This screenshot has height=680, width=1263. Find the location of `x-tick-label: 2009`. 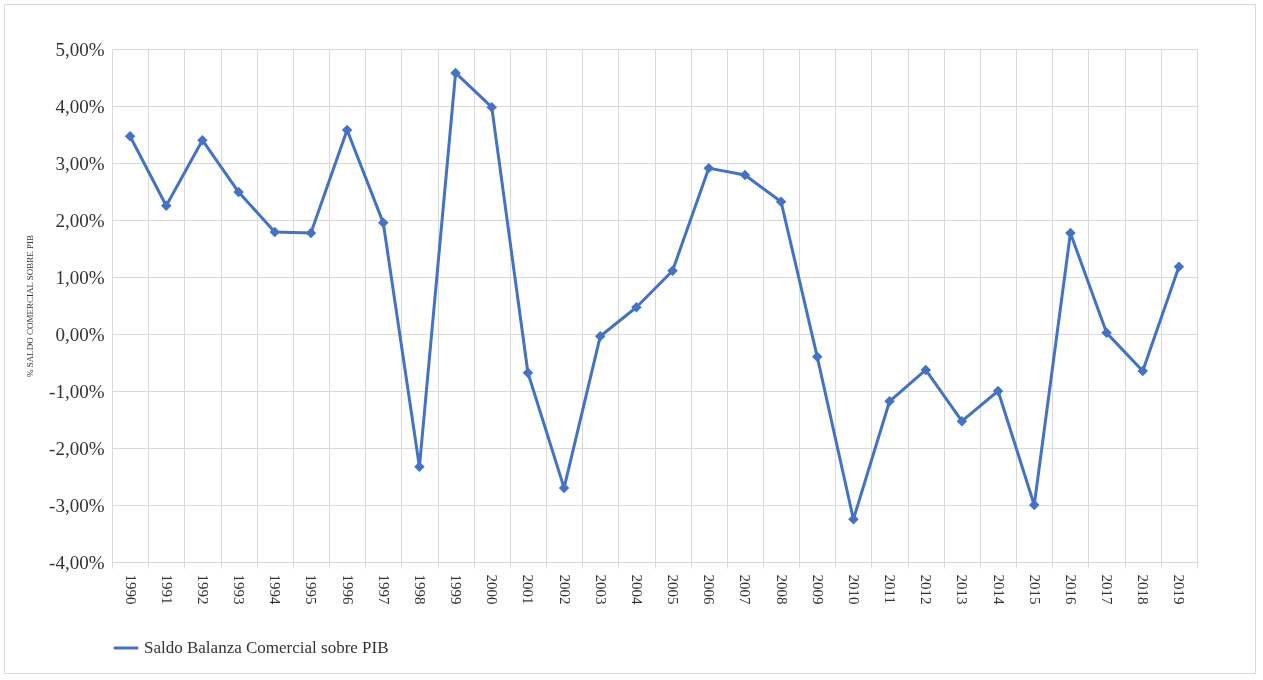

x-tick-label: 2009 is located at coordinates (817, 589).